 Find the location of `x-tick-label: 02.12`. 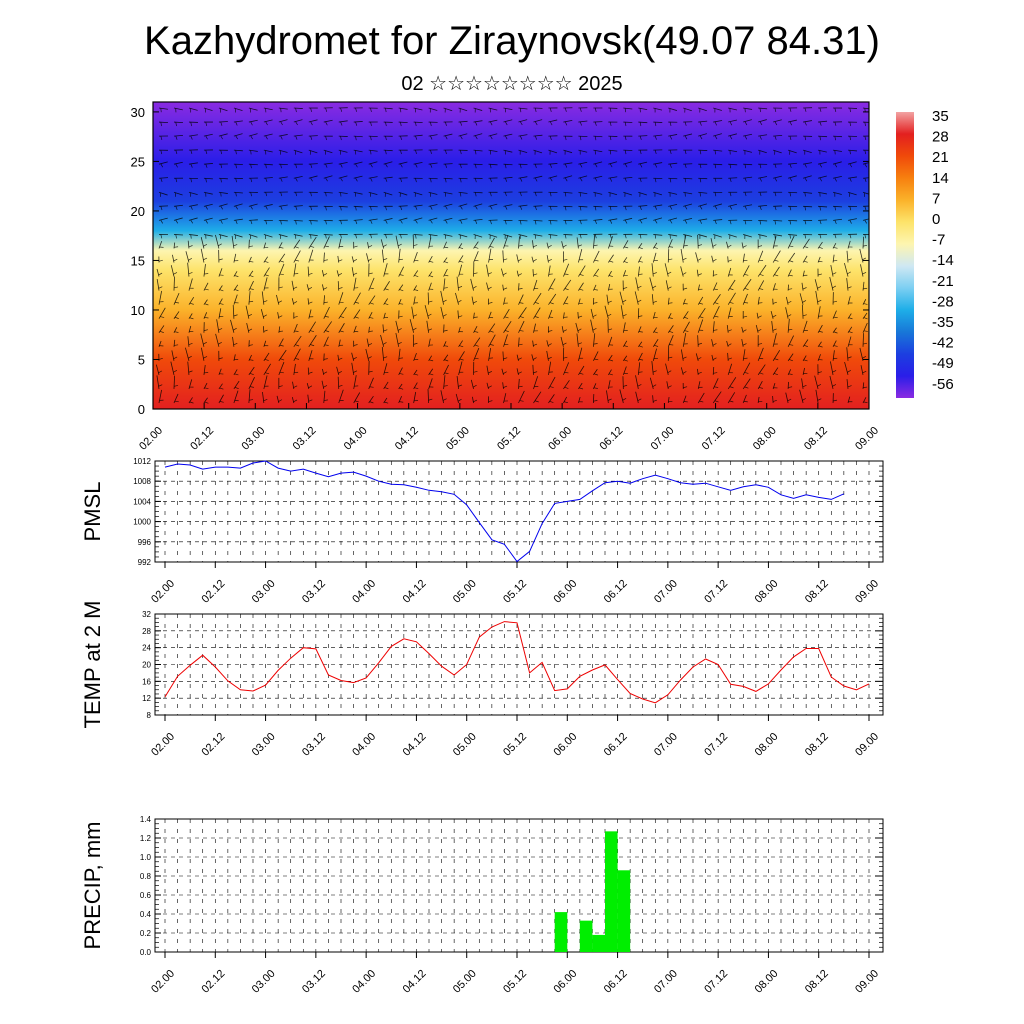

x-tick-label: 02.12 is located at coordinates (213, 592).